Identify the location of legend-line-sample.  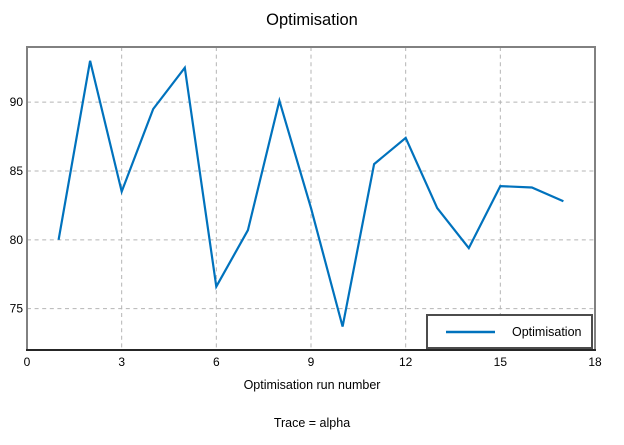
(470, 331).